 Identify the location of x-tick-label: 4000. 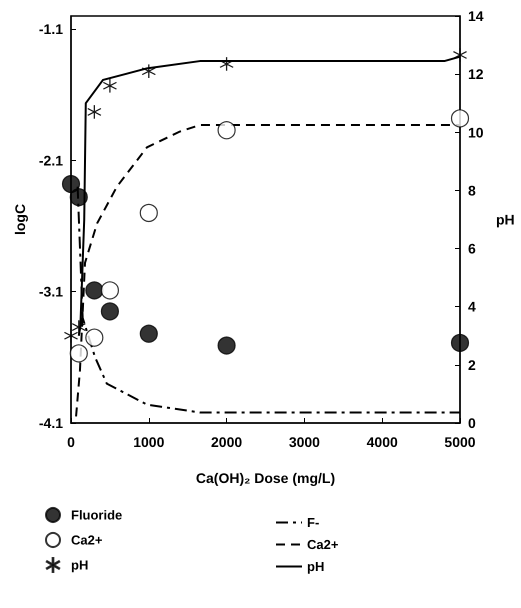
(382, 442).